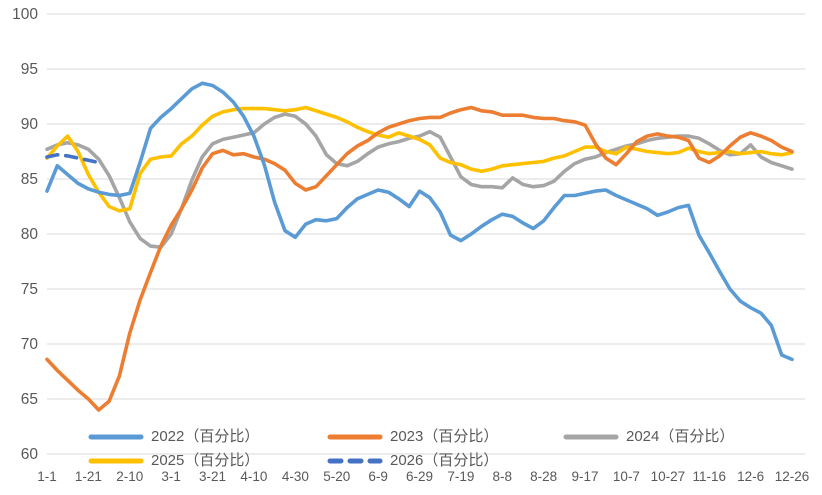 The width and height of the screenshot is (822, 495). I want to click on y-axis-tick-label: 65, so click(29, 399).